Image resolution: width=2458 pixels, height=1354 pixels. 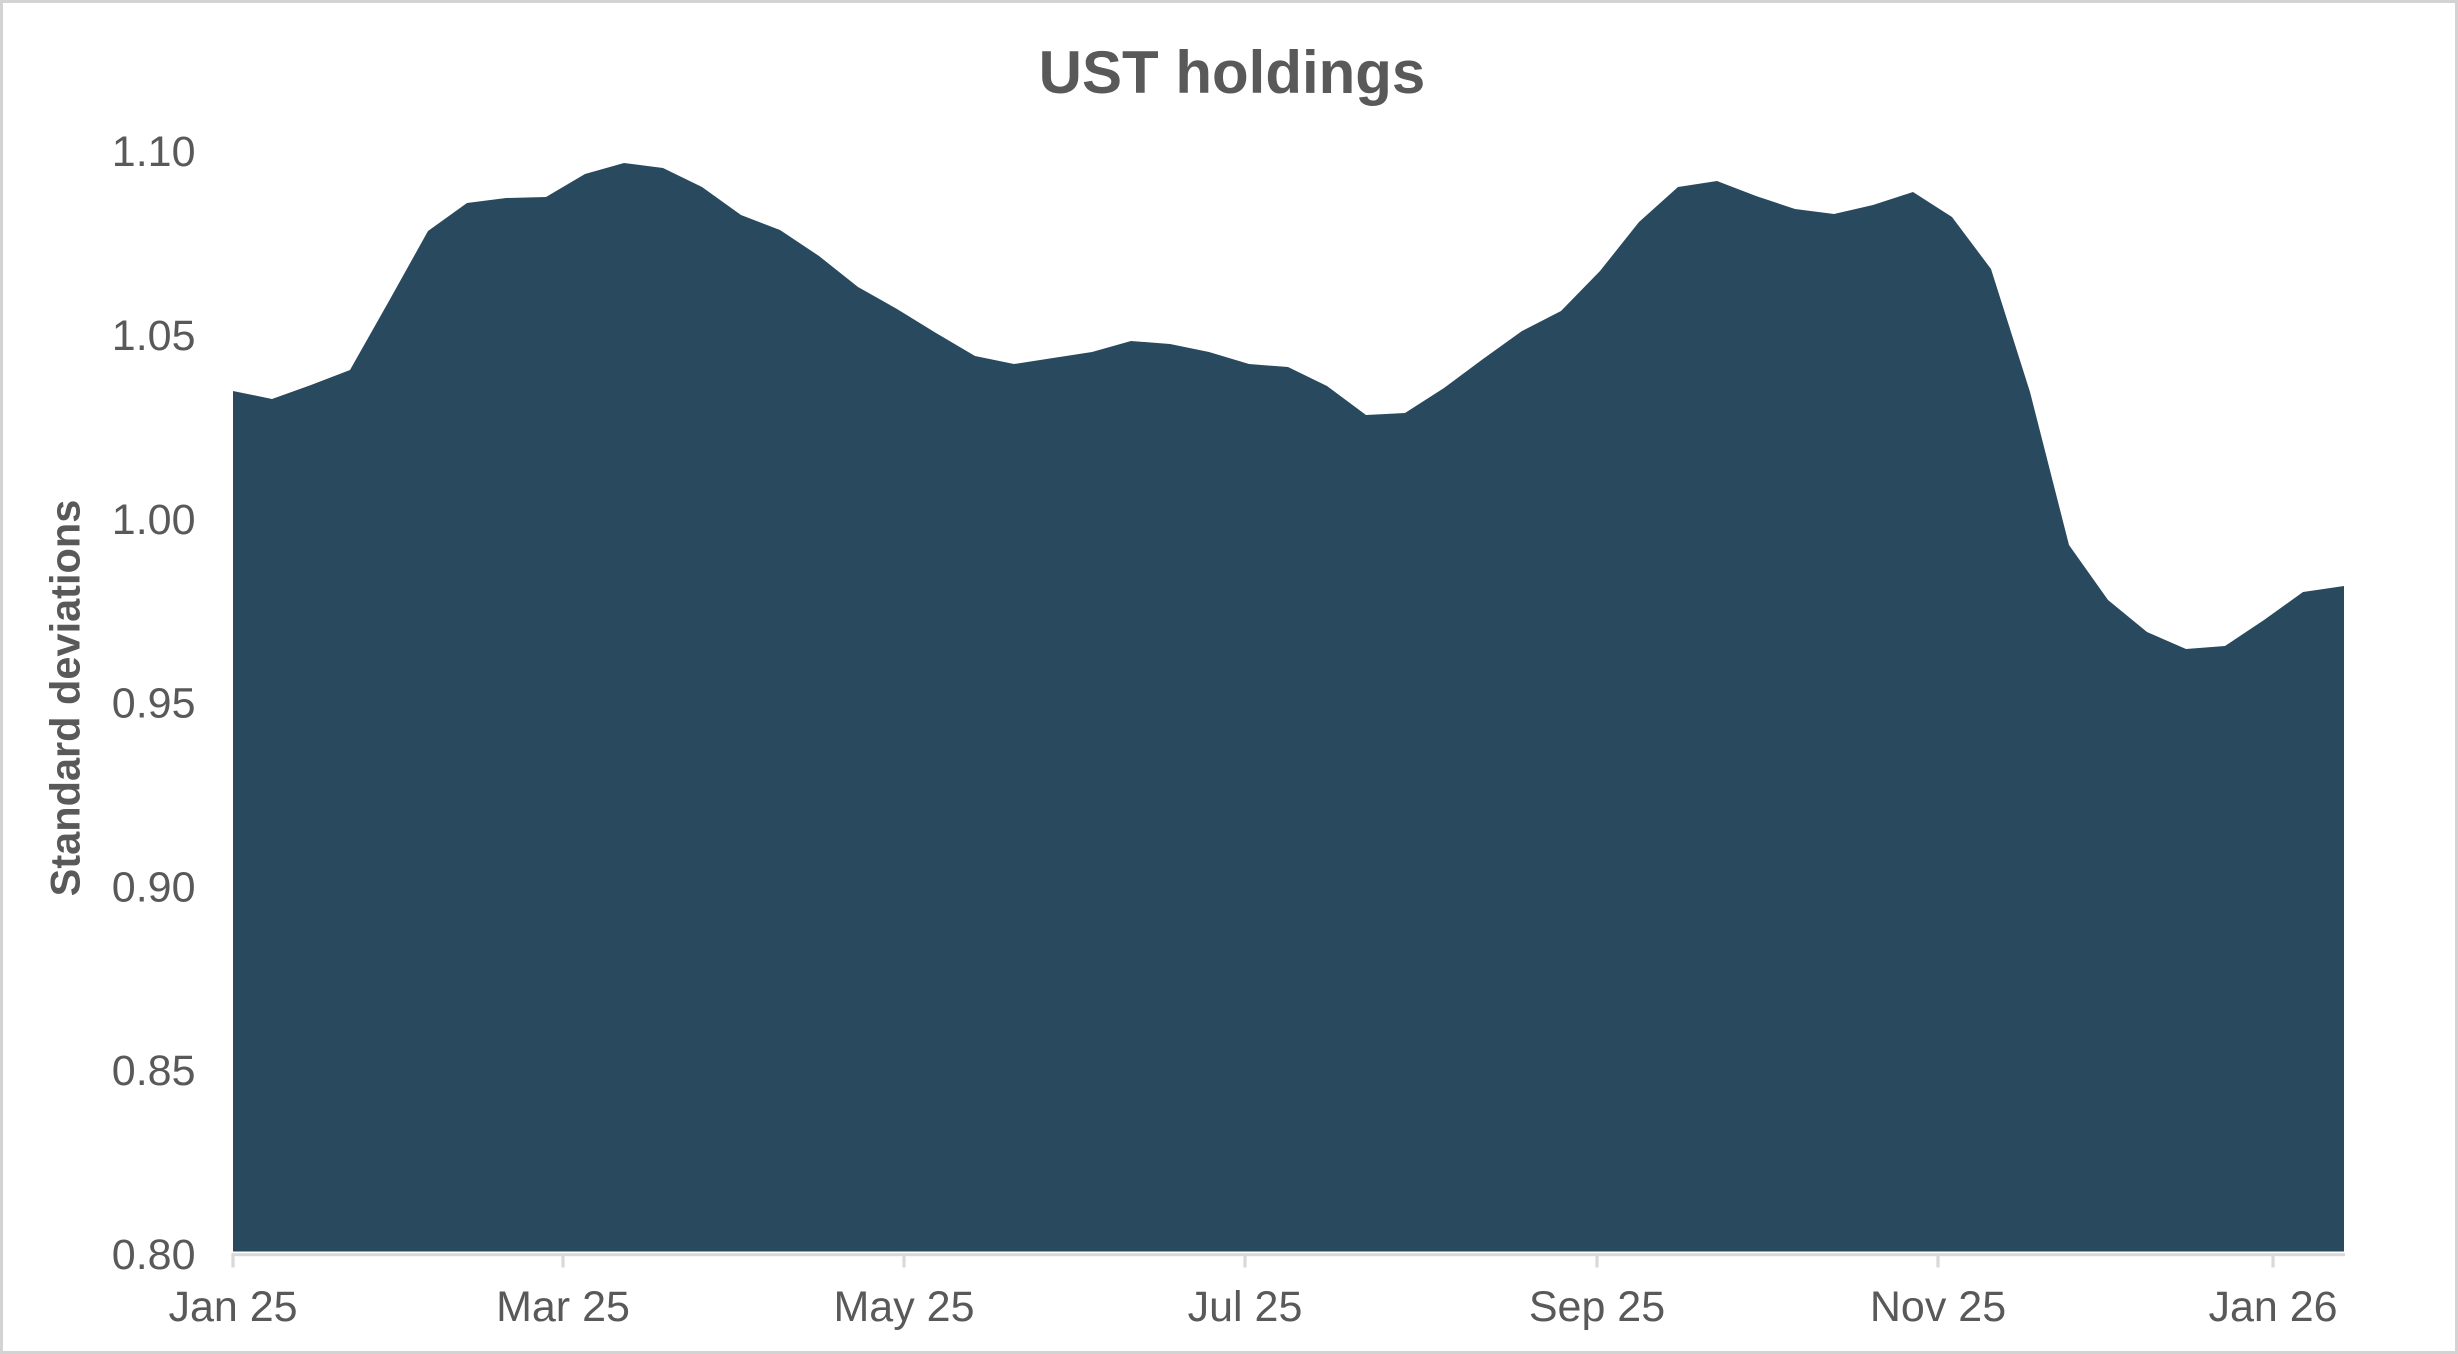 What do you see at coordinates (154, 1255) in the screenshot?
I see `svg-text: 0.80` at bounding box center [154, 1255].